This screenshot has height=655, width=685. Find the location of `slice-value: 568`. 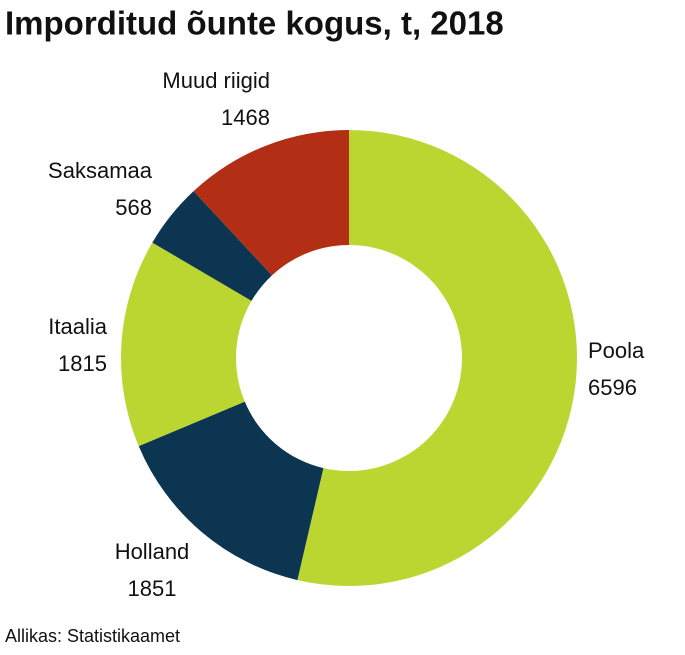

slice-value: 568 is located at coordinates (133, 207).